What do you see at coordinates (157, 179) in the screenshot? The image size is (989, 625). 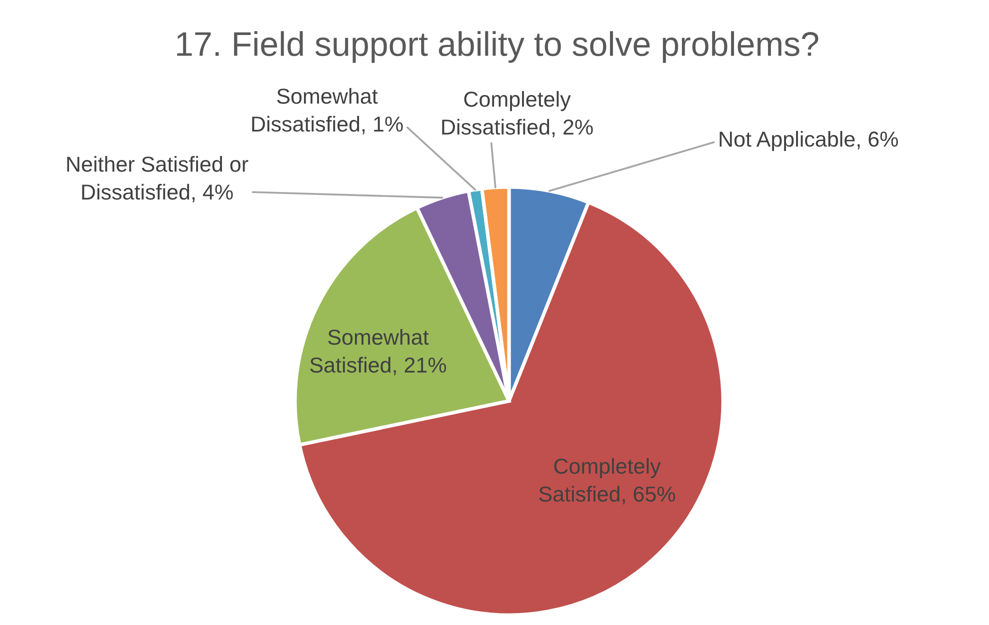 I see `slice-label: Neither Satisfied or Dissatisfied, 4%` at bounding box center [157, 179].